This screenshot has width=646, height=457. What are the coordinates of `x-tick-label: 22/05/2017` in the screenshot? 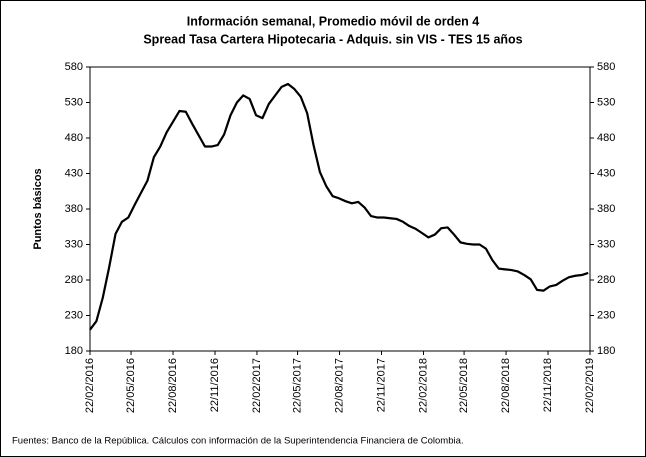 It's located at (297, 385).